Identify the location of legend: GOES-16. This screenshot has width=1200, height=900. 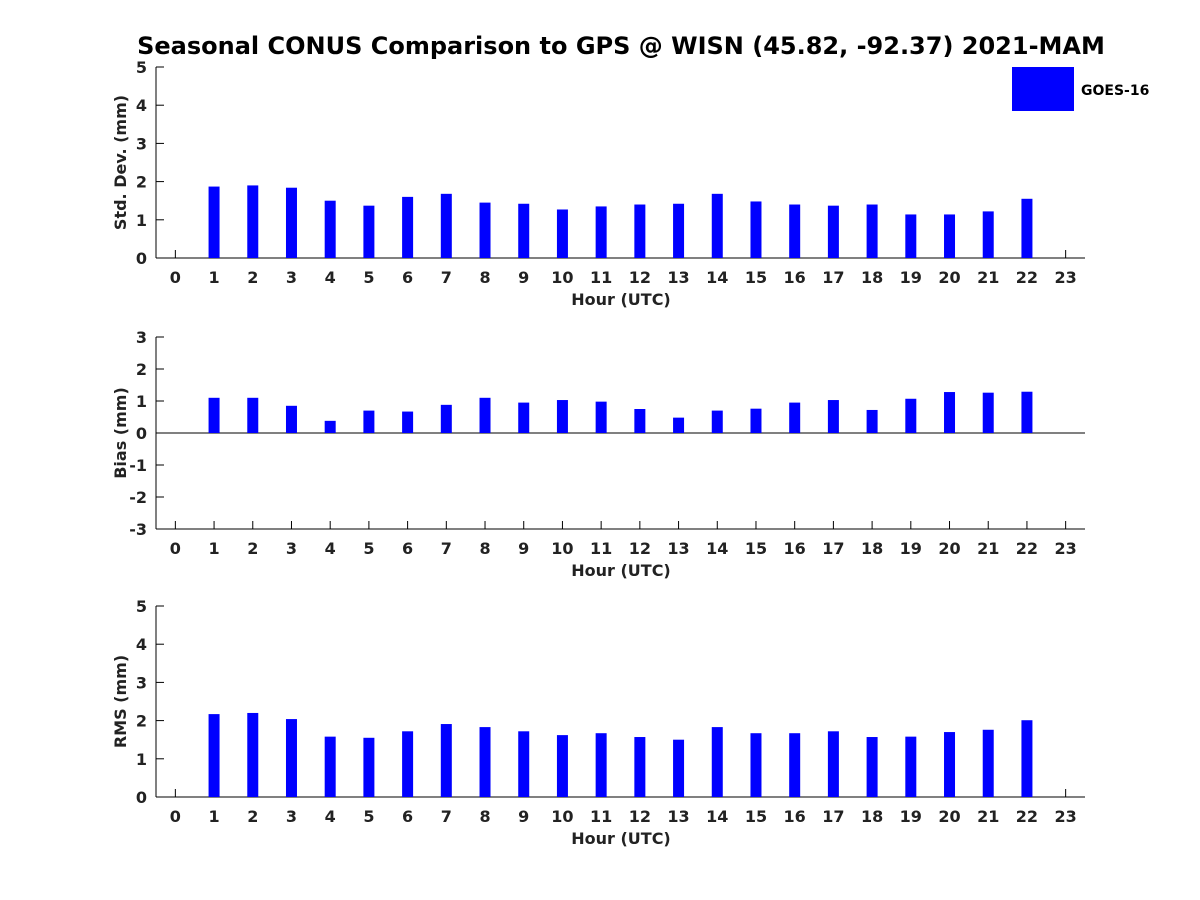
(1080, 89).